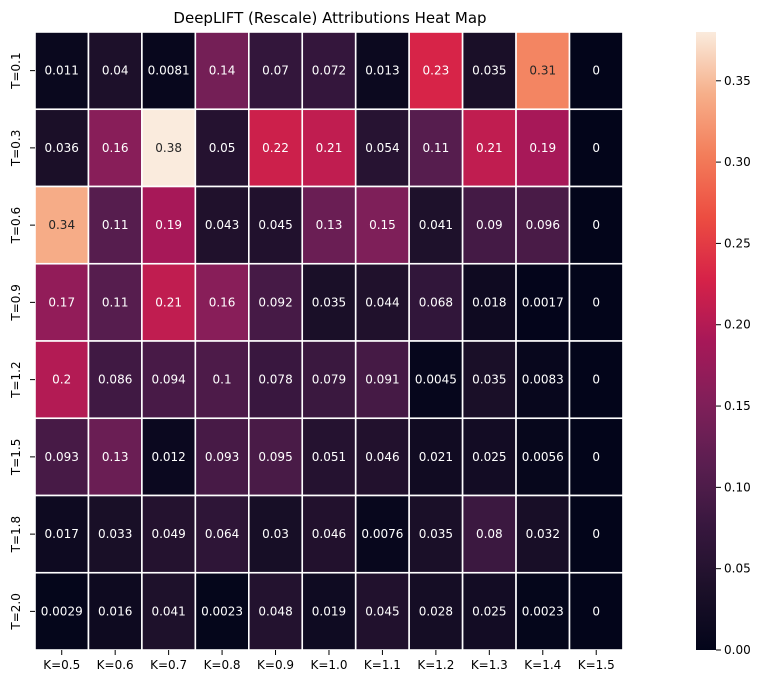 This screenshot has height=682, width=773. What do you see at coordinates (62, 71) in the screenshot?
I see `cell-value-label: 0.011` at bounding box center [62, 71].